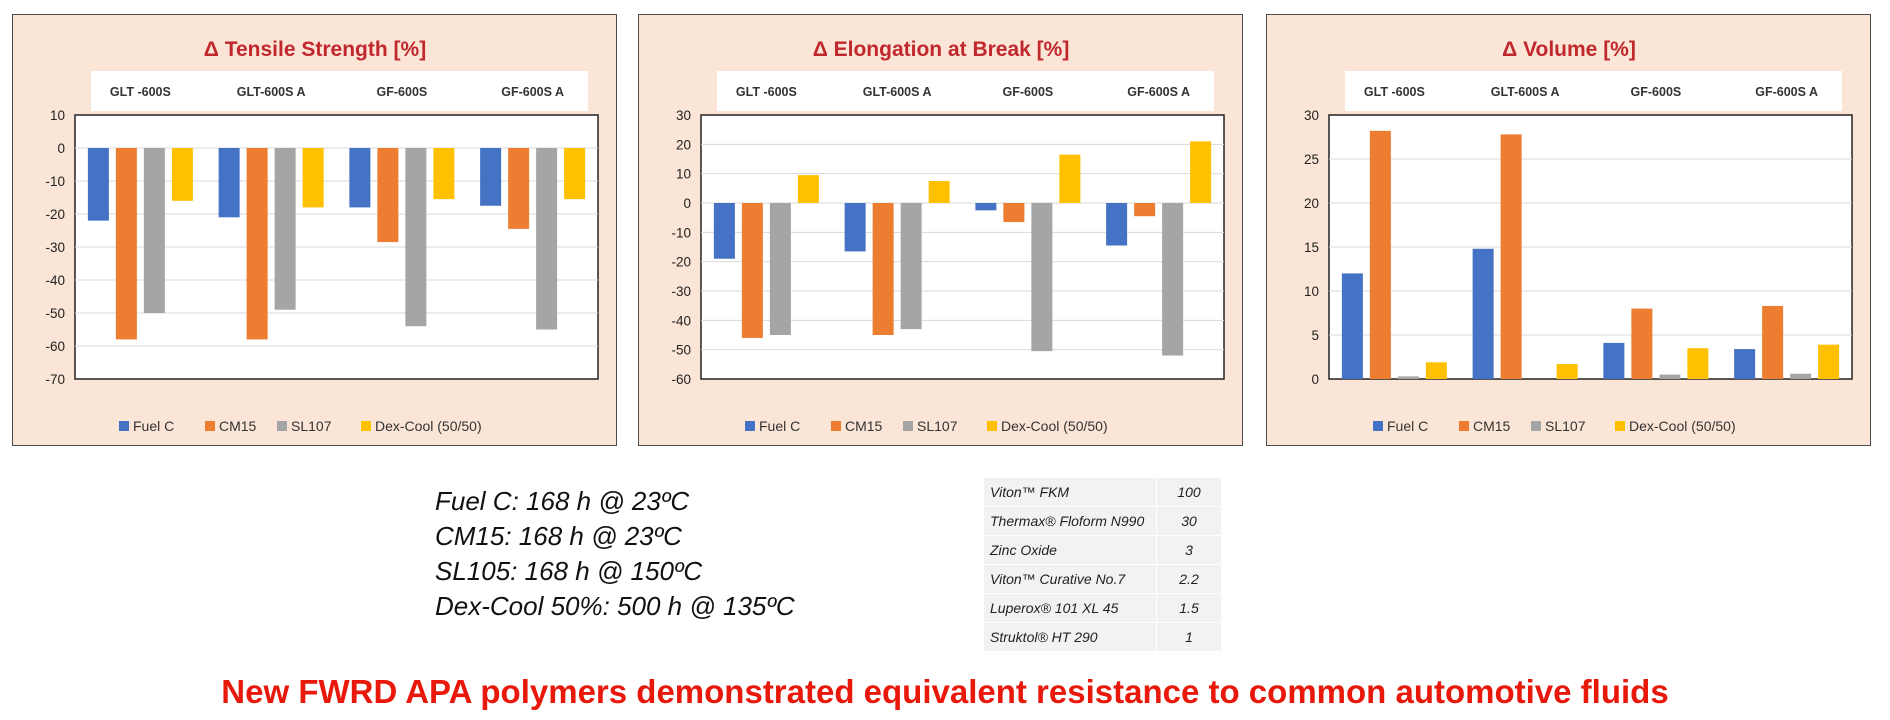 The height and width of the screenshot is (720, 1890). Describe the element at coordinates (55, 379) in the screenshot. I see `y-tick-label: -70` at that location.